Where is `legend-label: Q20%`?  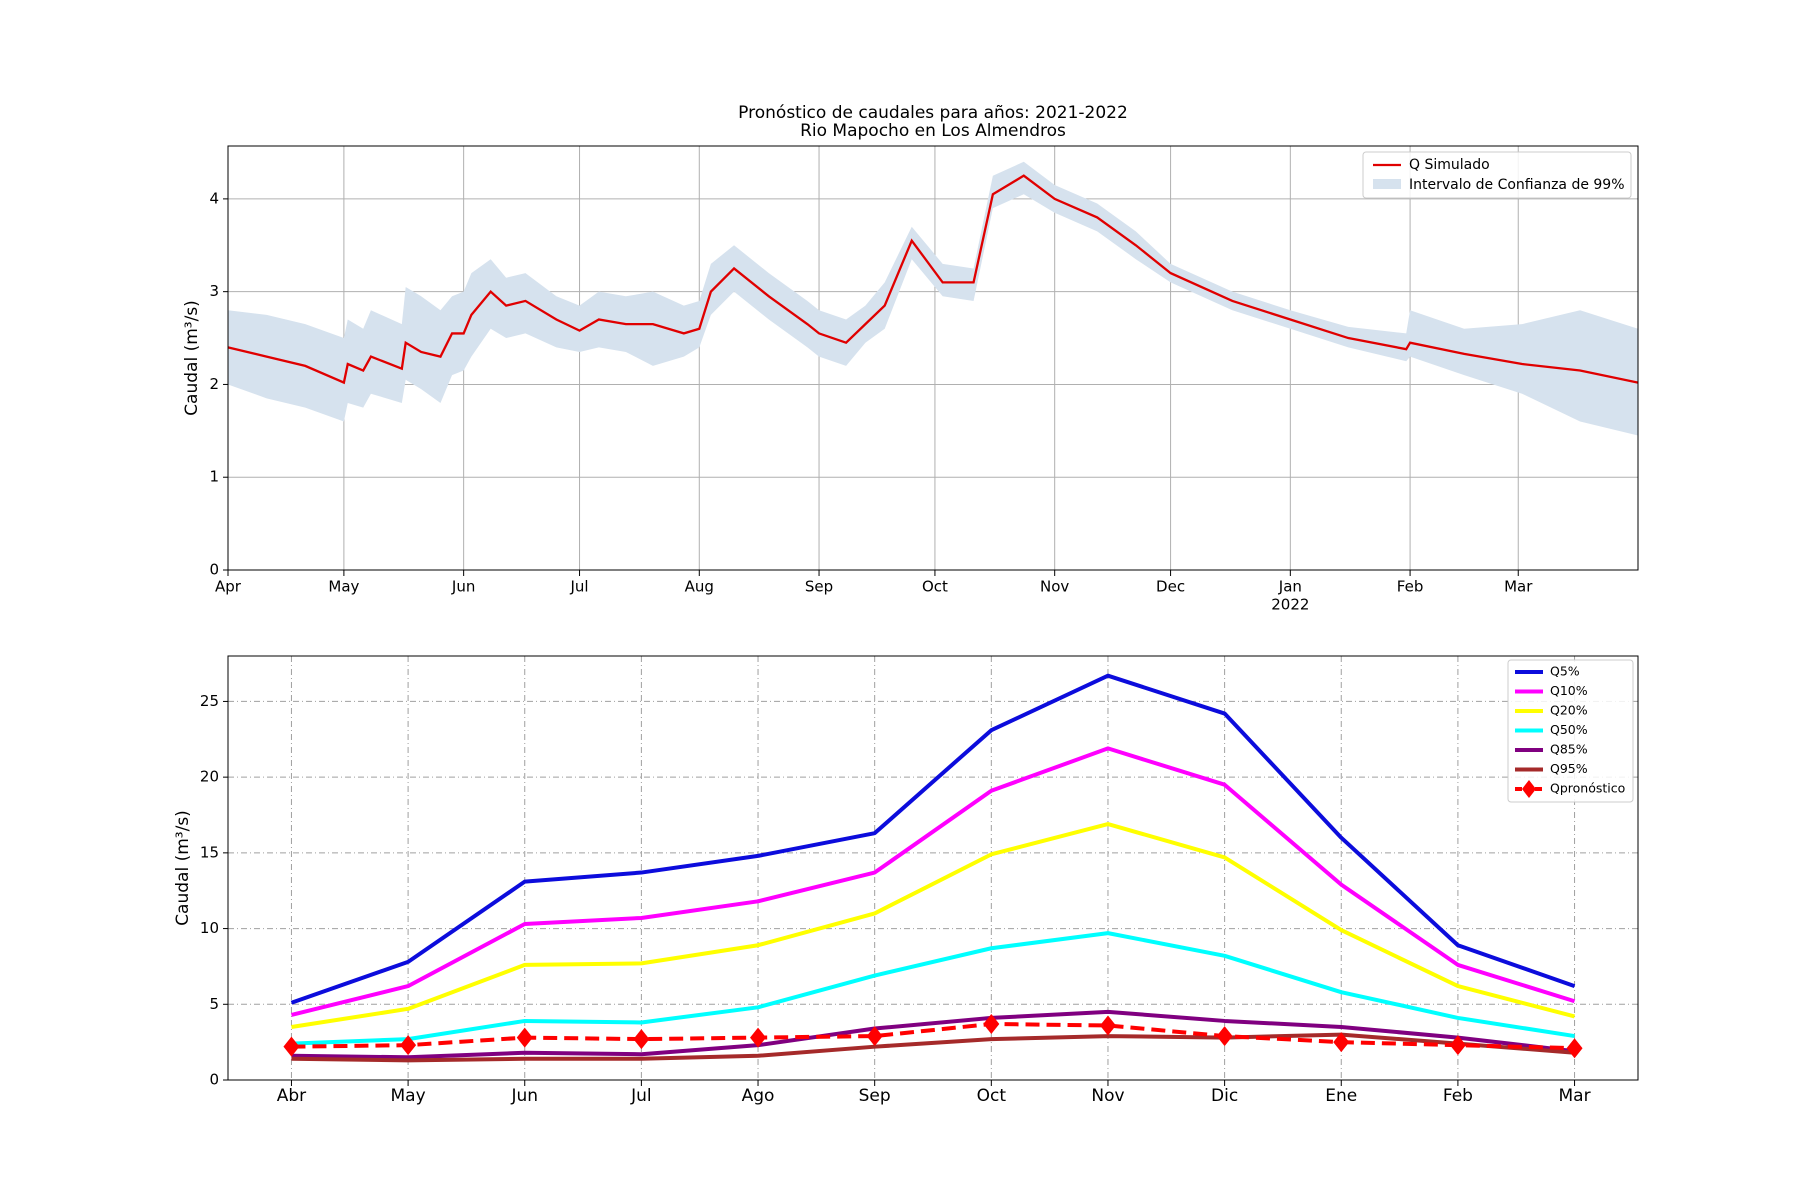
legend-label: Q20% is located at coordinates (1569, 710).